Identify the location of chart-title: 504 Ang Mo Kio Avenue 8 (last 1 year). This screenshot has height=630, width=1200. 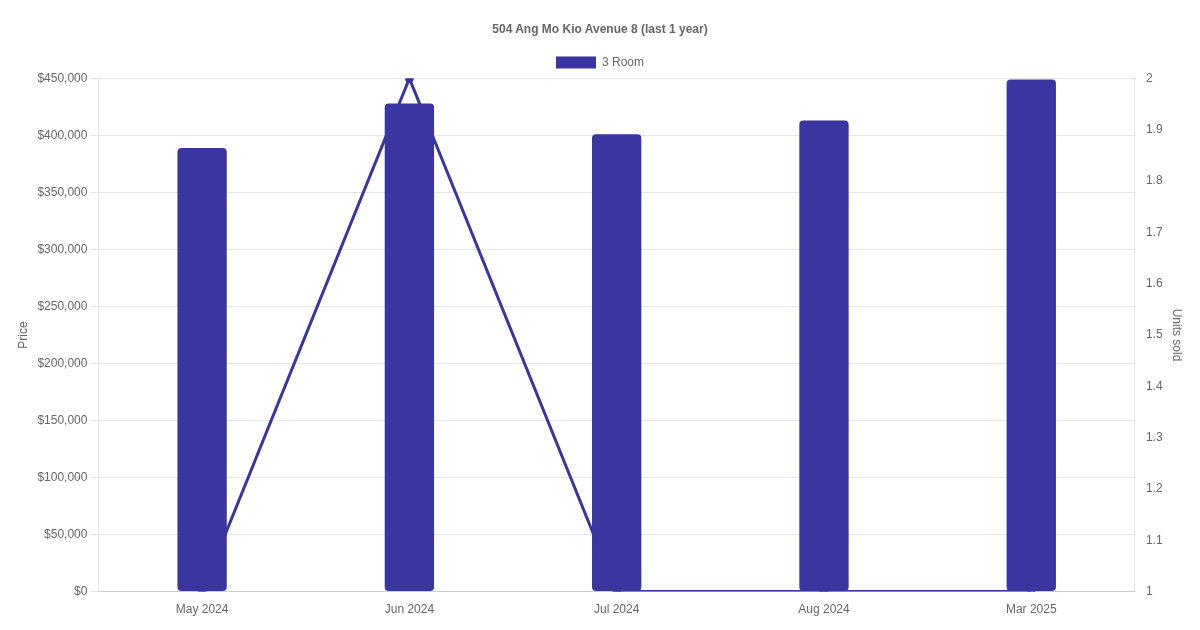
(600, 28).